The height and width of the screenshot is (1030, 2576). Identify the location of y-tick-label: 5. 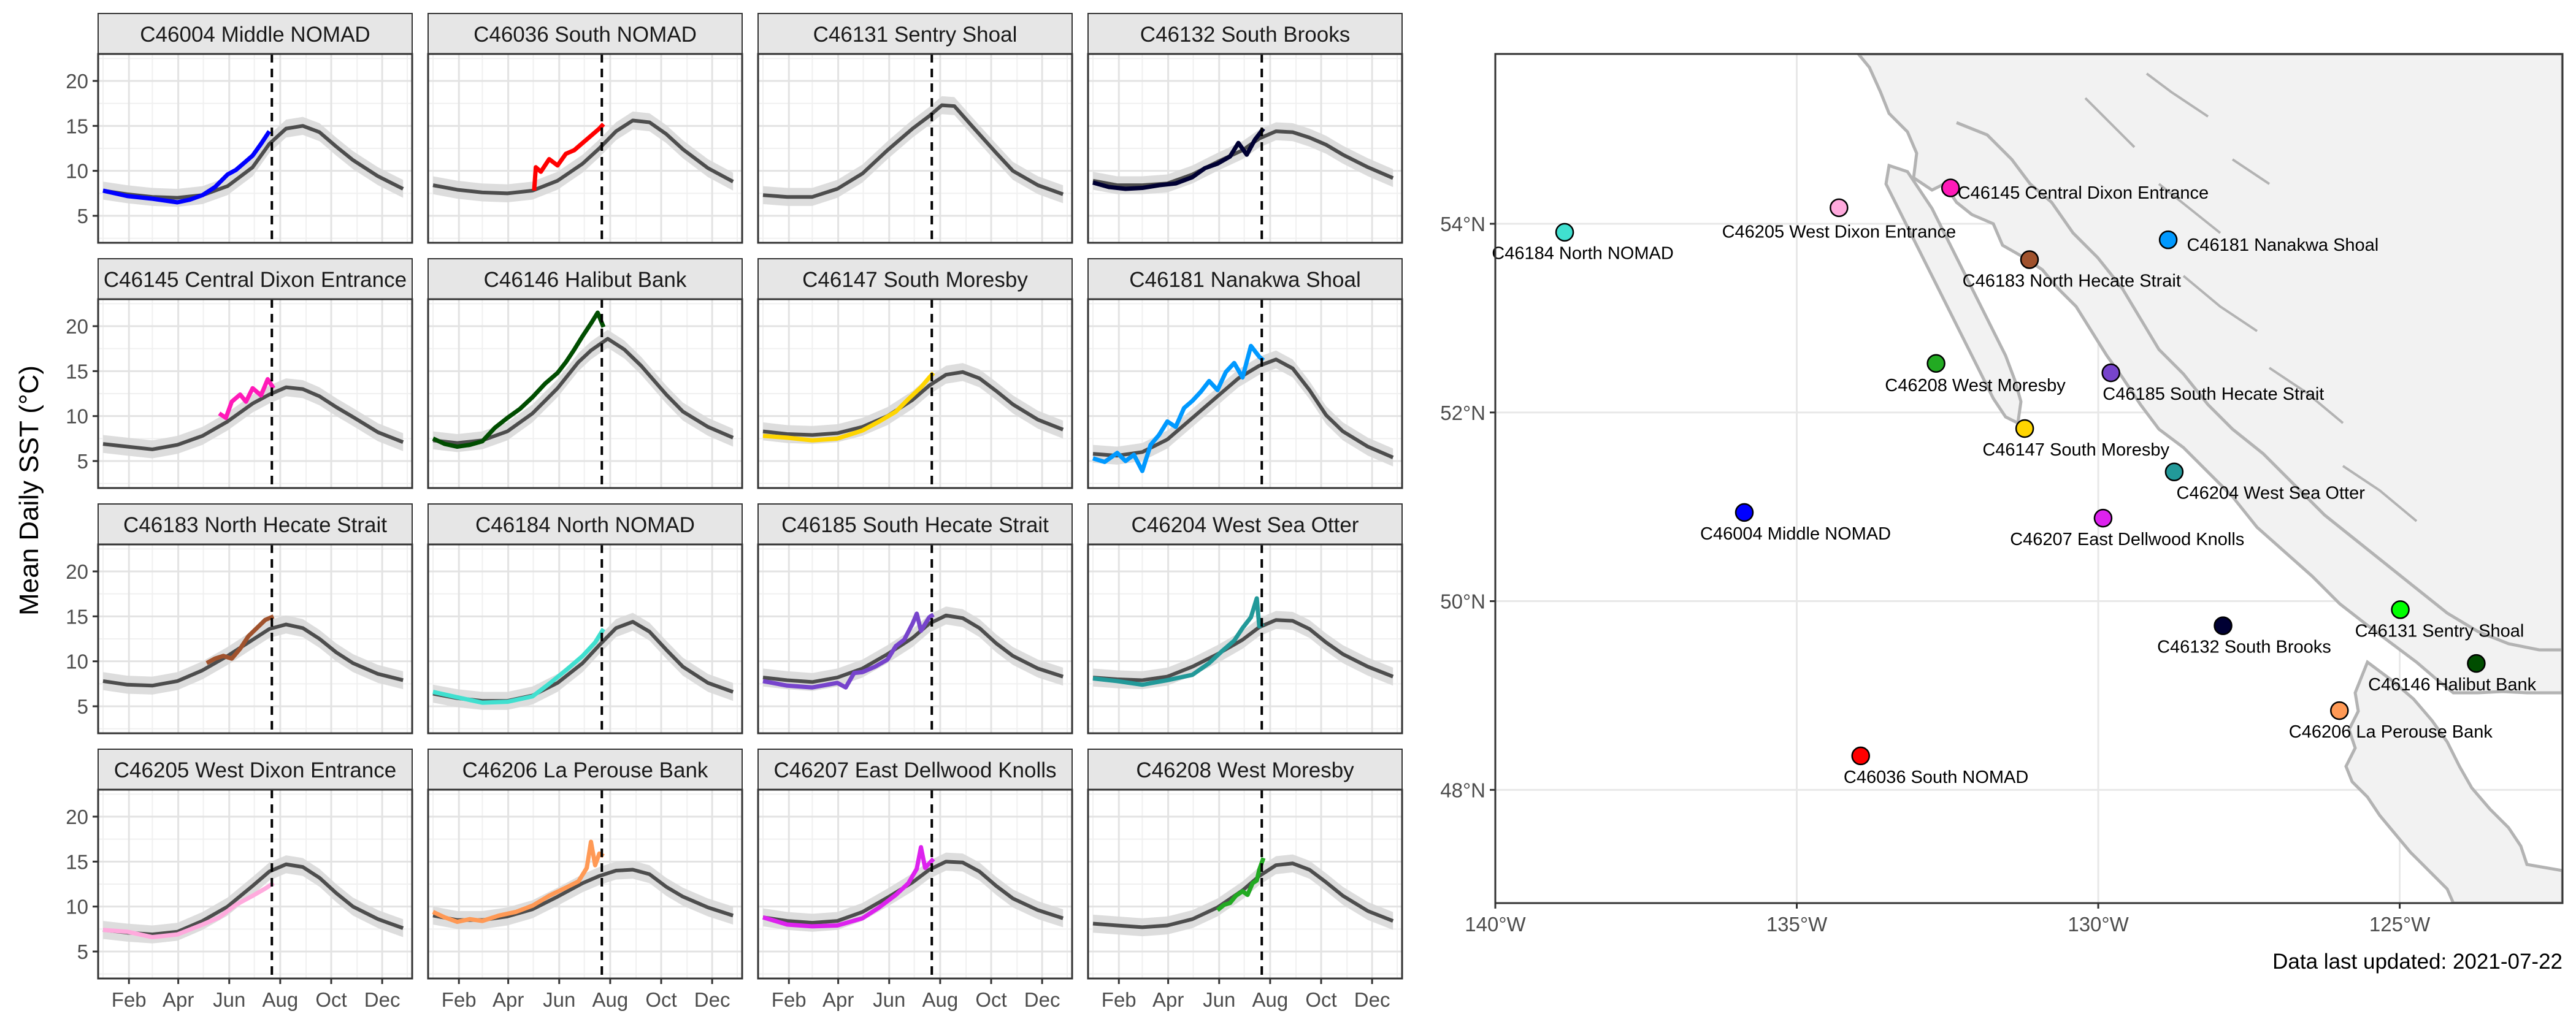
(82, 461).